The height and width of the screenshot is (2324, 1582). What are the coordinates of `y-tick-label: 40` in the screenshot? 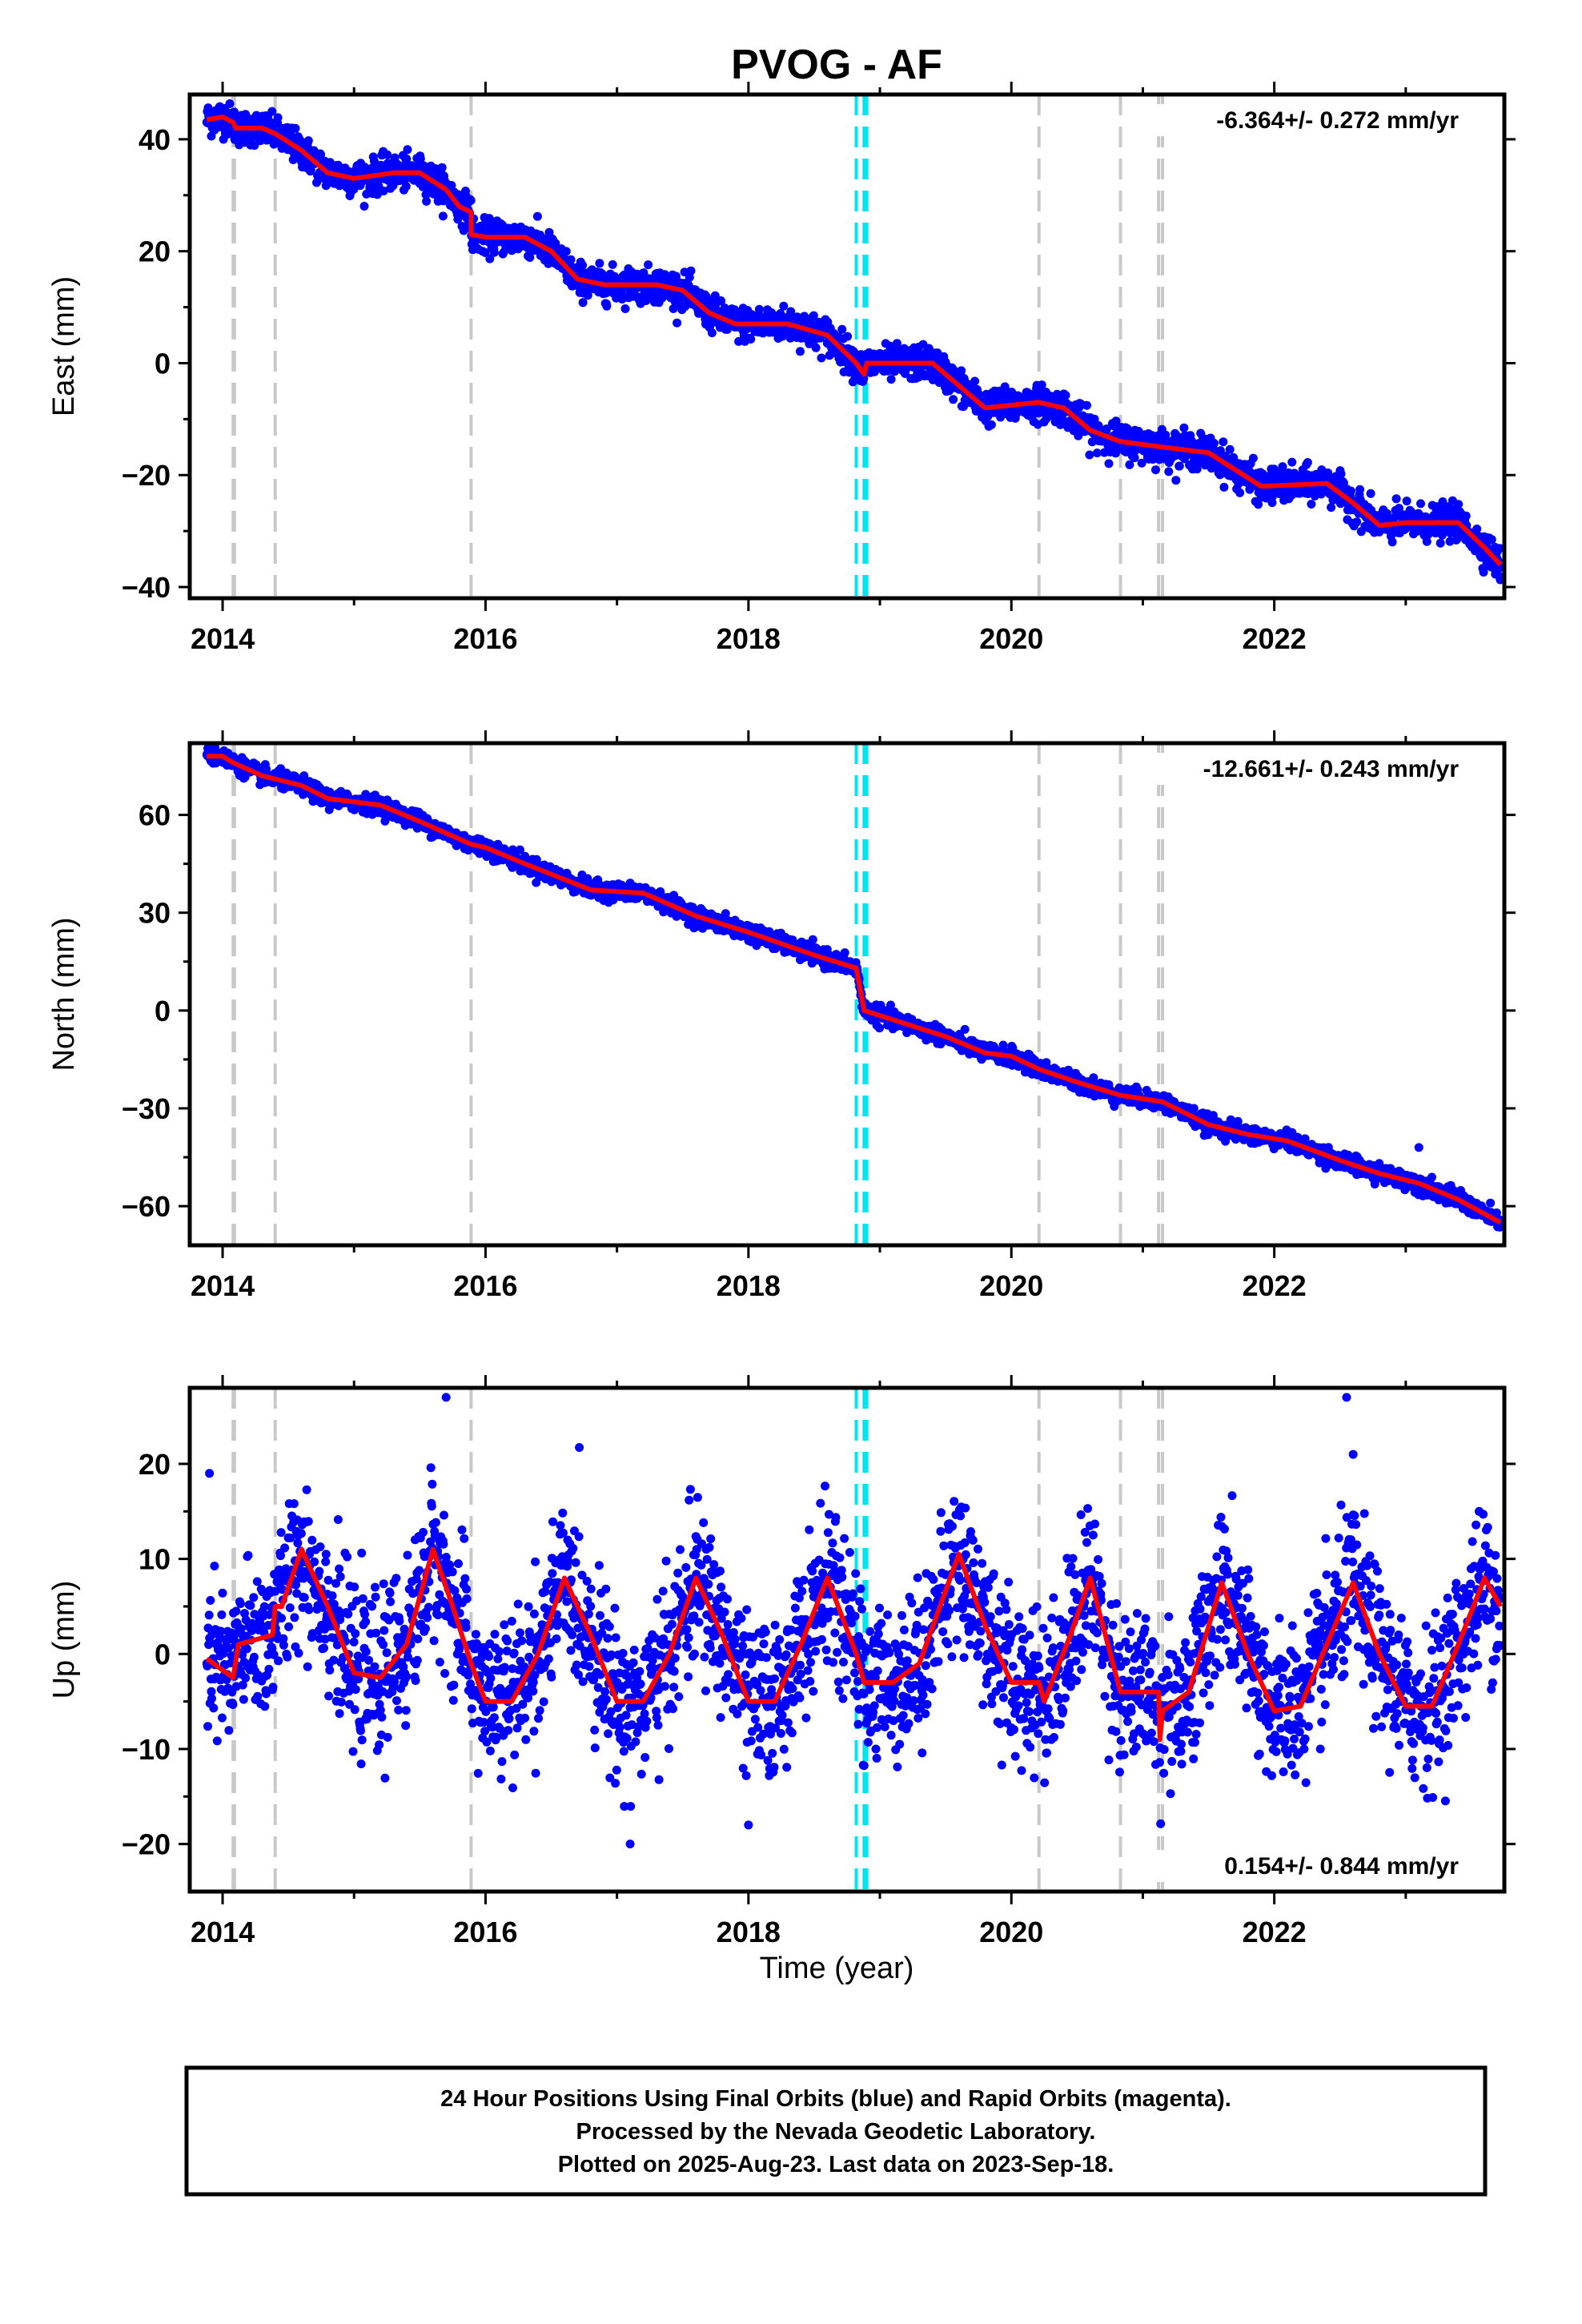 It's located at (155, 139).